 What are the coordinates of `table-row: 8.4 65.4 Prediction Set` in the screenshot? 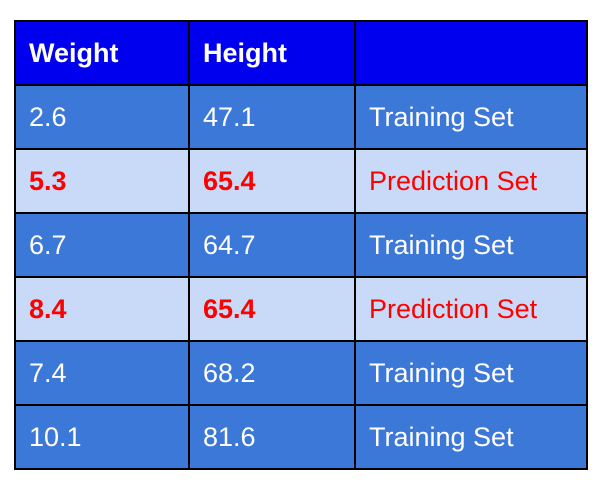 It's located at (301, 309).